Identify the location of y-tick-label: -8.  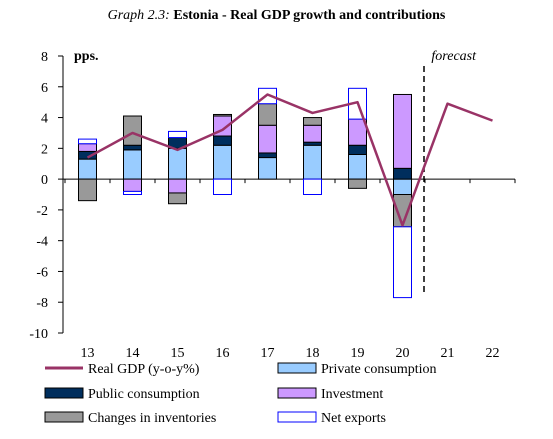
(42, 303).